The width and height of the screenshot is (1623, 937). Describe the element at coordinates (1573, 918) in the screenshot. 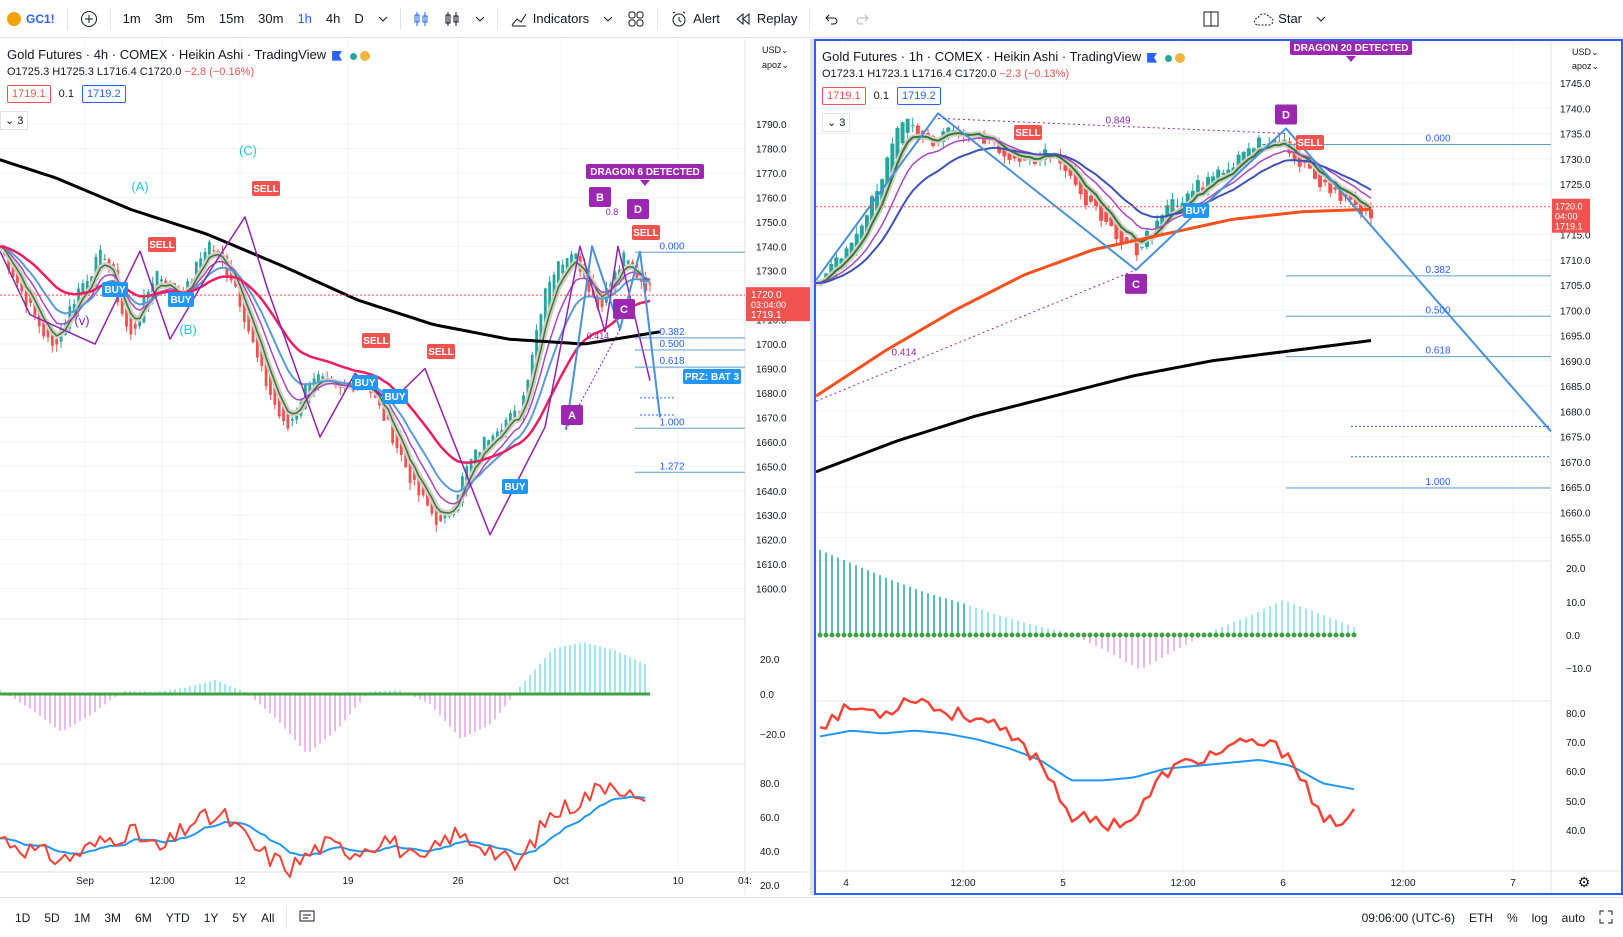

I see `auto-toggle: auto` at that location.